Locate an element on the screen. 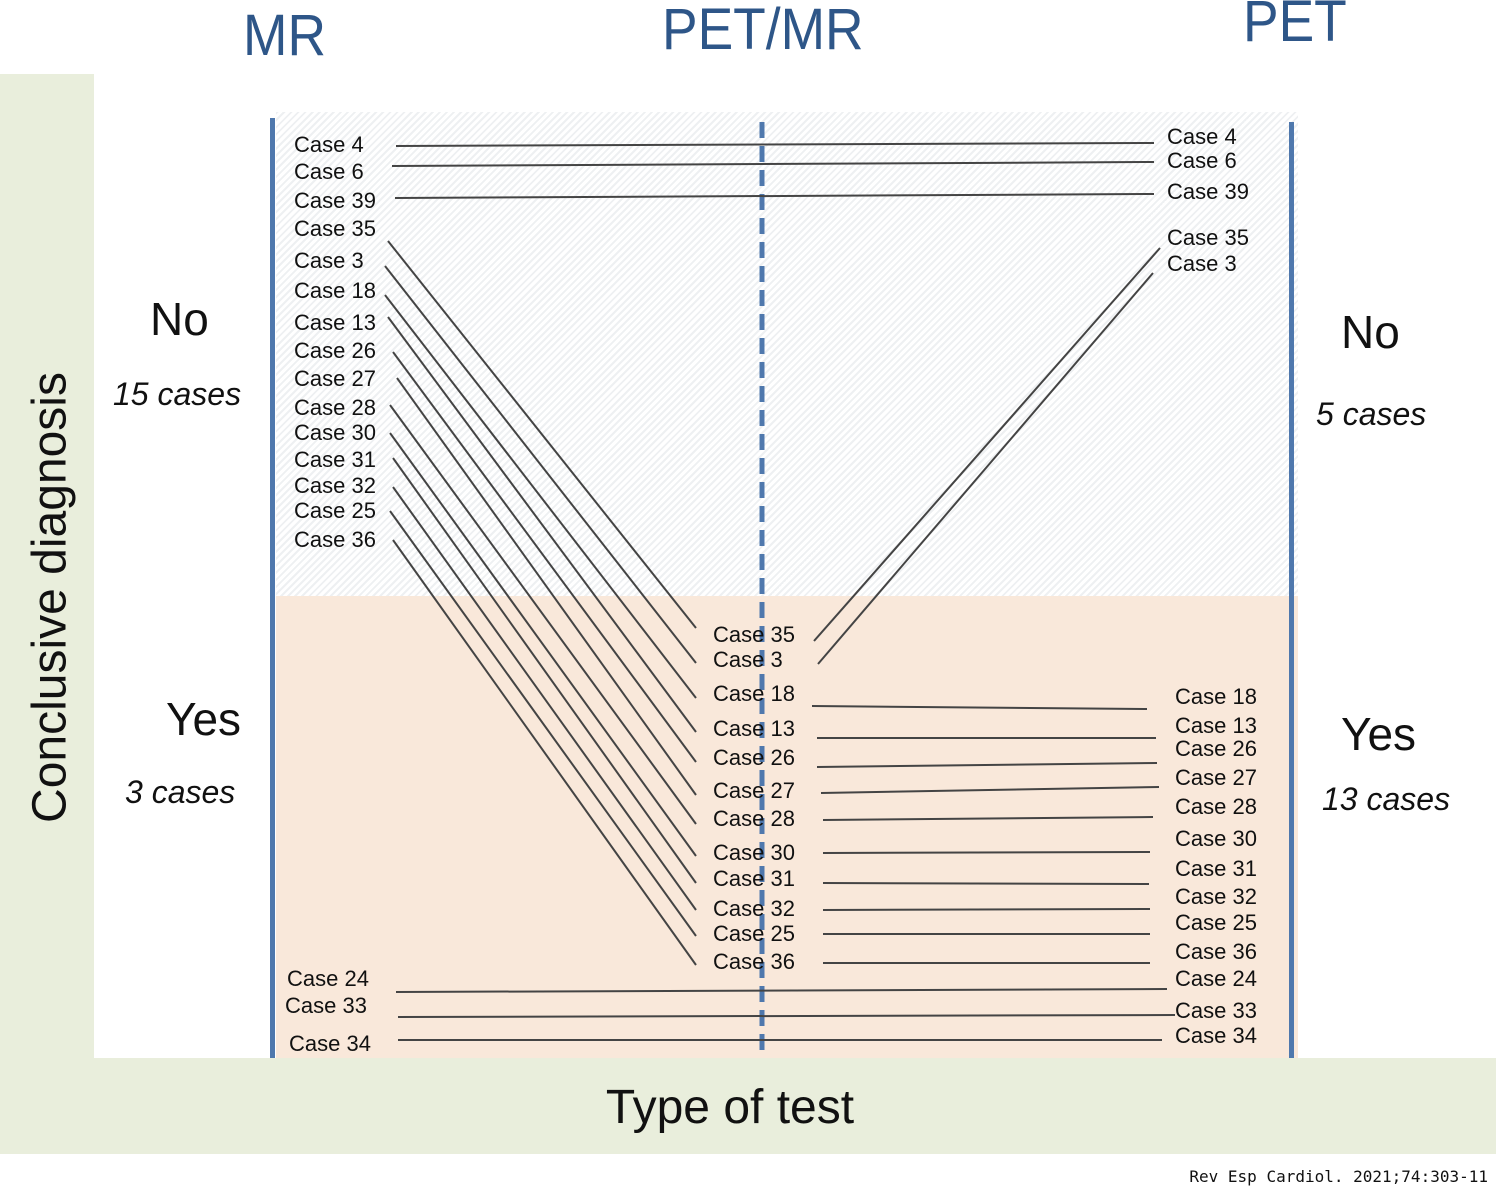  column-title-petmr: PET/MR is located at coordinates (763, 31).